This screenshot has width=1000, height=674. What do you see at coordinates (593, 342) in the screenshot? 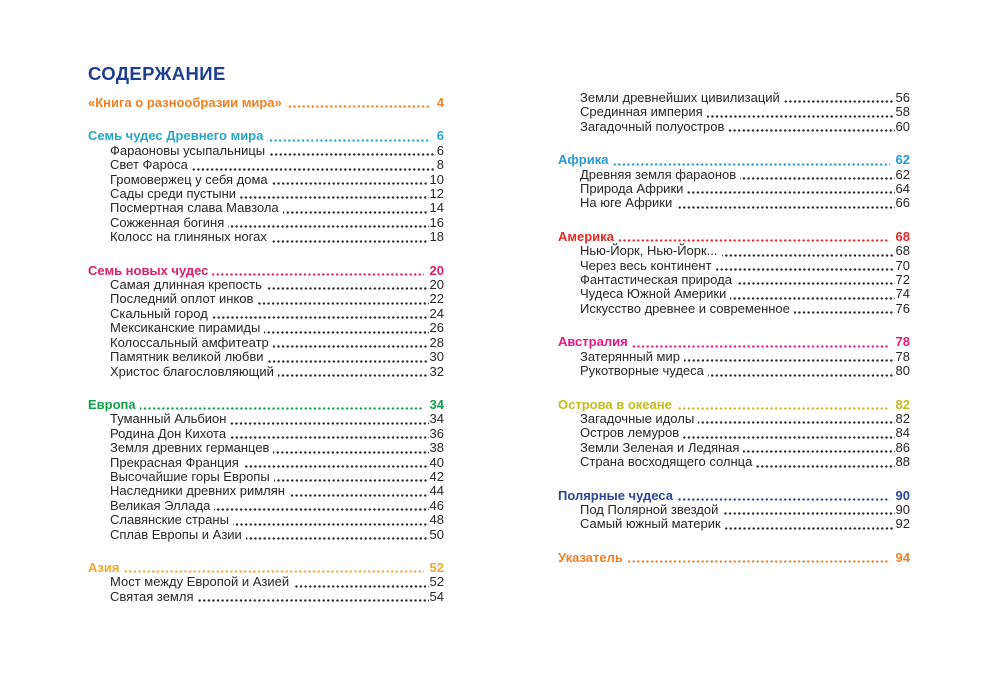
I see `section-title: Австралия` at bounding box center [593, 342].